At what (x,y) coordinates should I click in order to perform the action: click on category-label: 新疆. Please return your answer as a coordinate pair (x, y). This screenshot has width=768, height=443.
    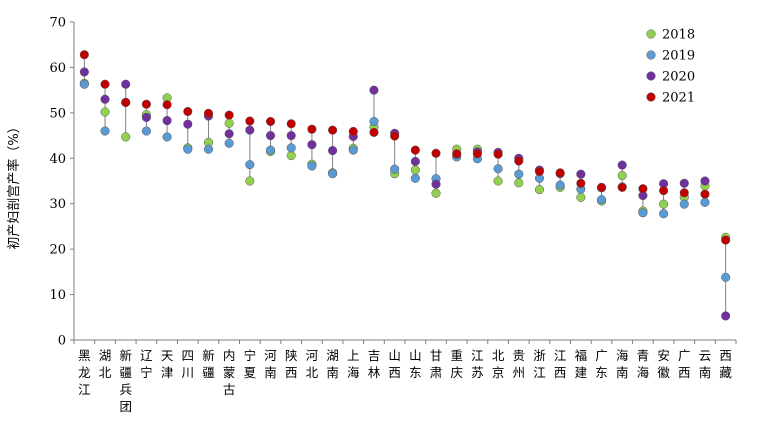
    Looking at the image, I should click on (208, 364).